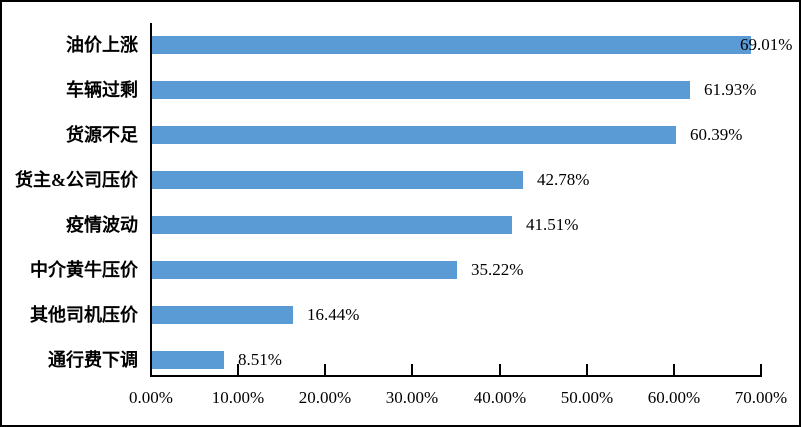 The height and width of the screenshot is (427, 801). Describe the element at coordinates (238, 397) in the screenshot. I see `x-axis-tick-label: 10.00%` at that location.